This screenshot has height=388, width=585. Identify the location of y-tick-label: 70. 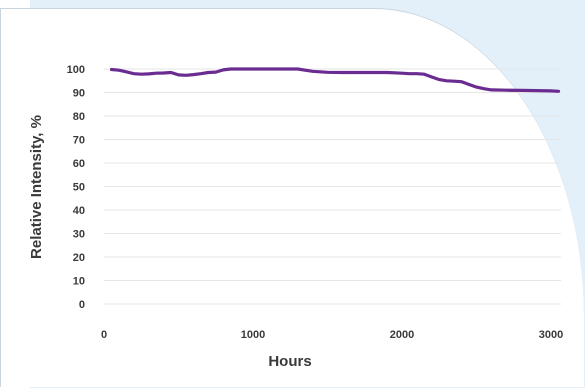
(79, 141).